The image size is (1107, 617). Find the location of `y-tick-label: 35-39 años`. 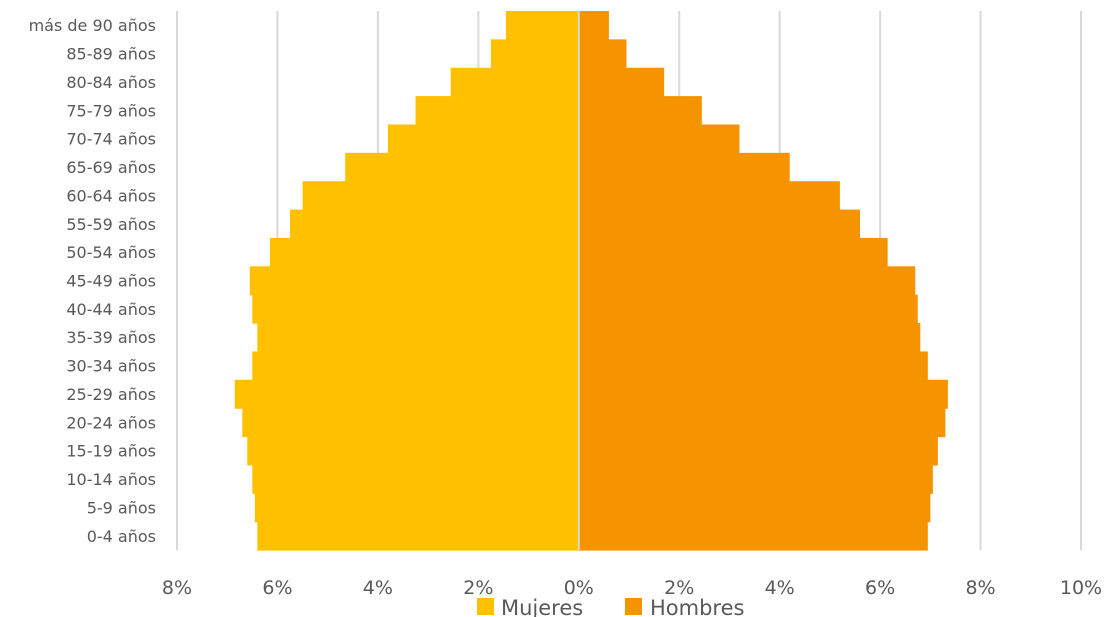

y-tick-label: 35-39 años is located at coordinates (111, 337).